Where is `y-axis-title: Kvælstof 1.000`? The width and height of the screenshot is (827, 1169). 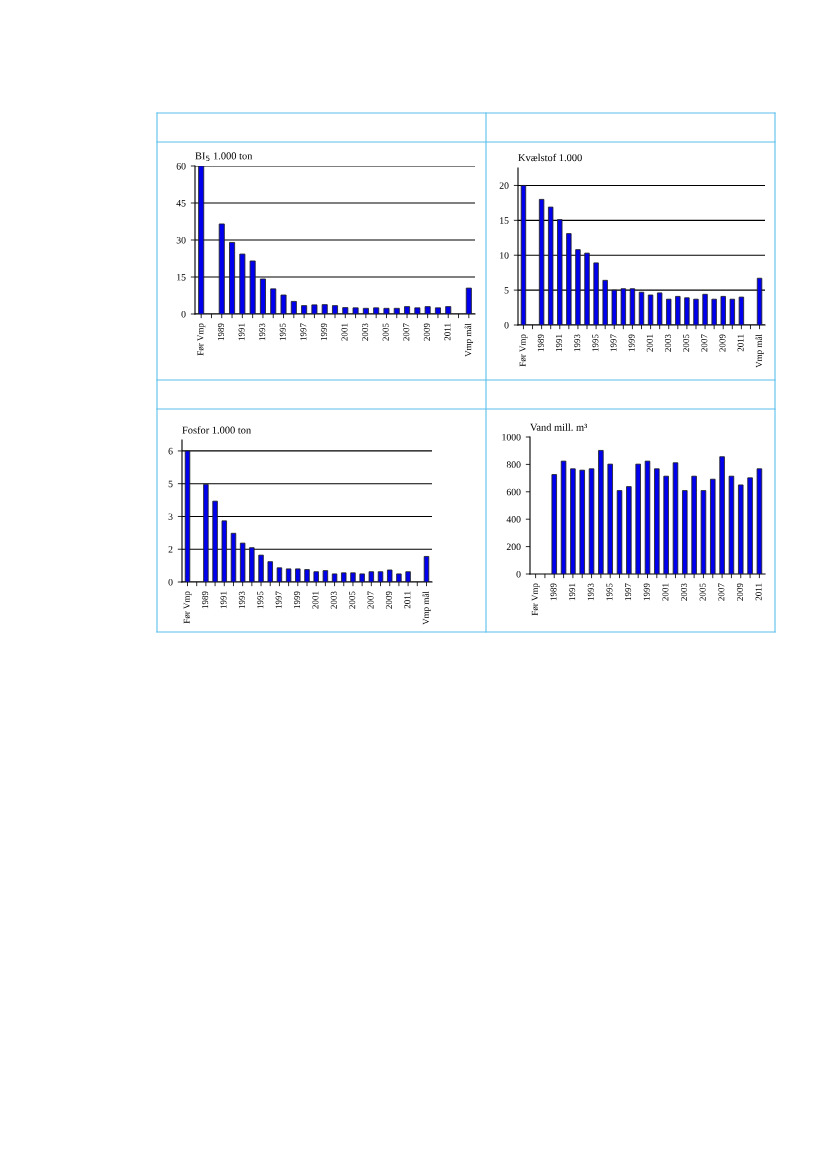
y-axis-title: Kvælstof 1.000 is located at coordinates (550, 157).